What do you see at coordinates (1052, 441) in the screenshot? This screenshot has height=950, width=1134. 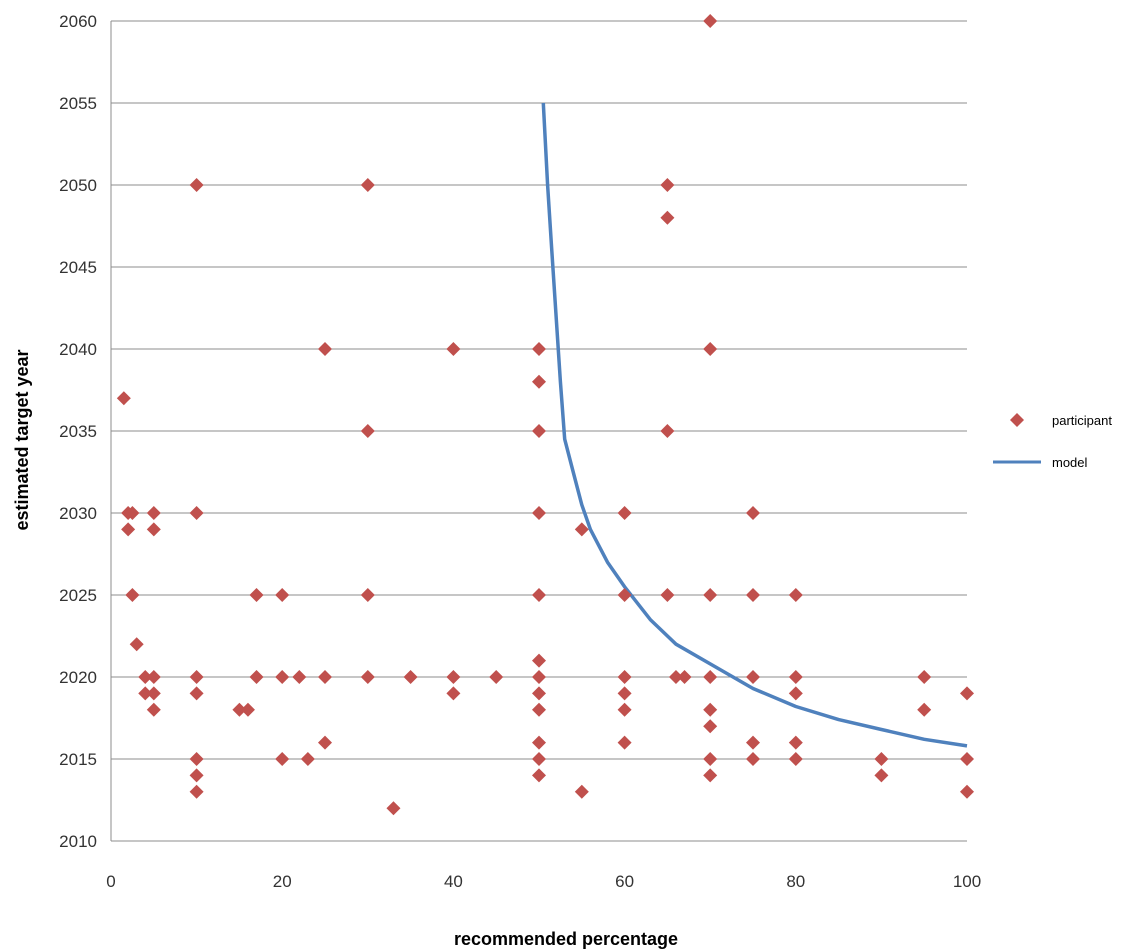 I see `legend: participant model` at bounding box center [1052, 441].